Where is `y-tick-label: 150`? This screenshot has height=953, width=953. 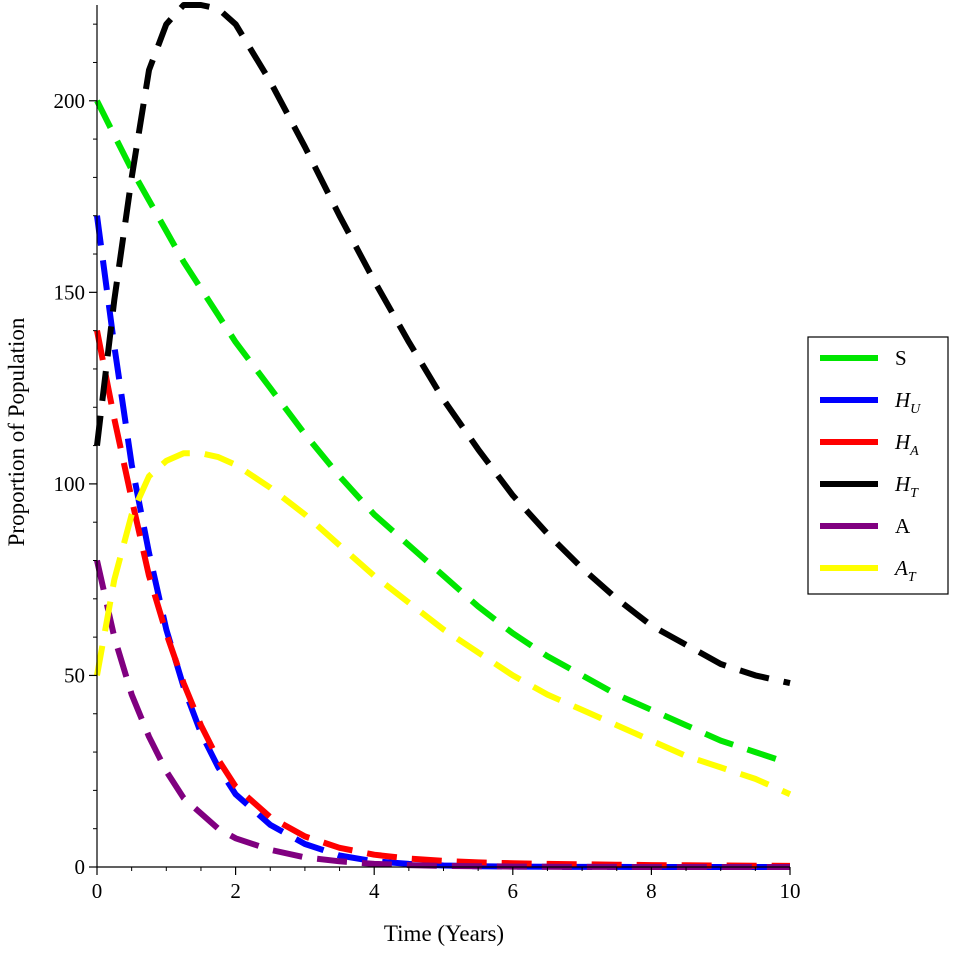
y-tick-label: 150 is located at coordinates (70, 292).